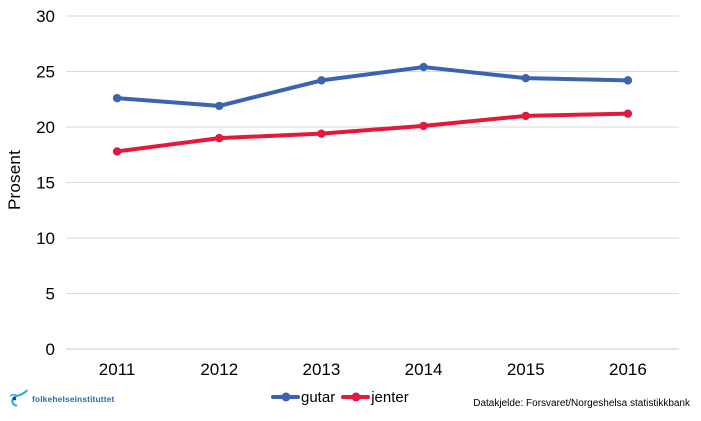 The height and width of the screenshot is (421, 701). What do you see at coordinates (322, 369) in the screenshot?
I see `x-tick-label: 2013` at bounding box center [322, 369].